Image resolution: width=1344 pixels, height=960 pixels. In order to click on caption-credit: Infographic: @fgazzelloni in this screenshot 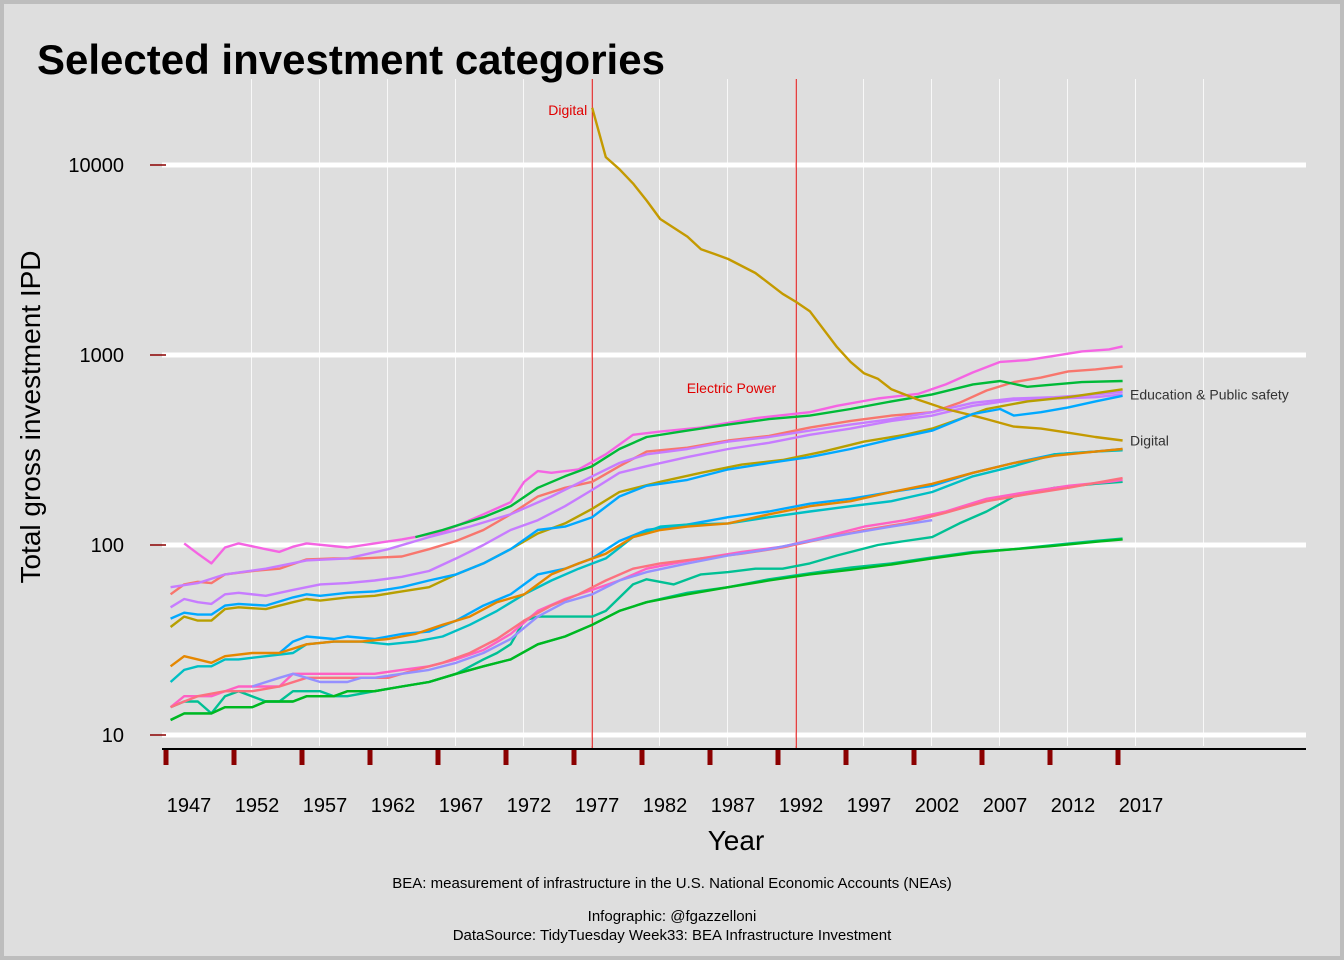, I will do `click(672, 916)`.